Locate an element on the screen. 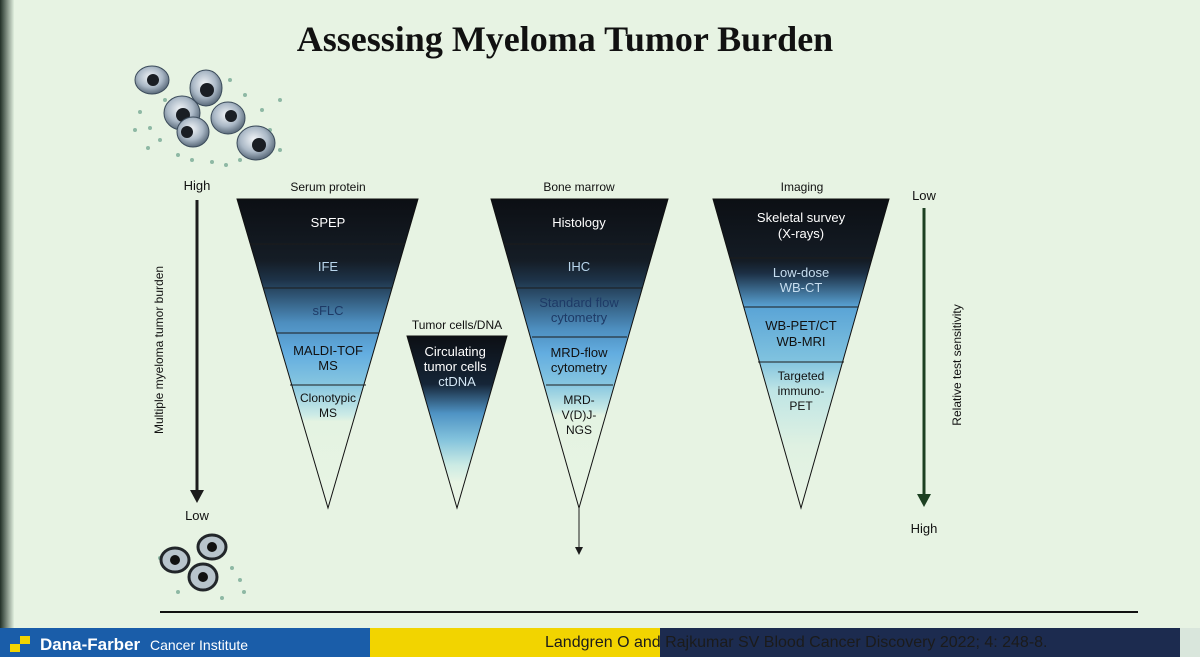  footer-institute-name: Dana-Farber is located at coordinates (90, 644).